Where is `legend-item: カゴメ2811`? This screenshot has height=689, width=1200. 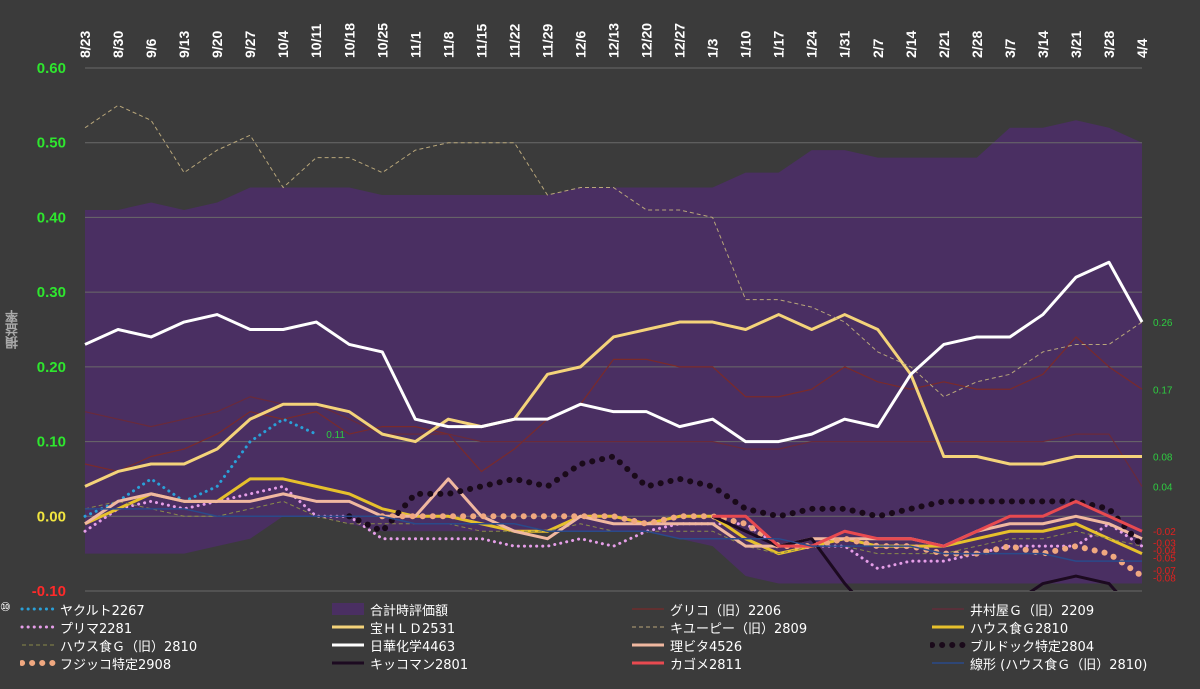
legend-item: カゴメ2811 is located at coordinates (686, 663).